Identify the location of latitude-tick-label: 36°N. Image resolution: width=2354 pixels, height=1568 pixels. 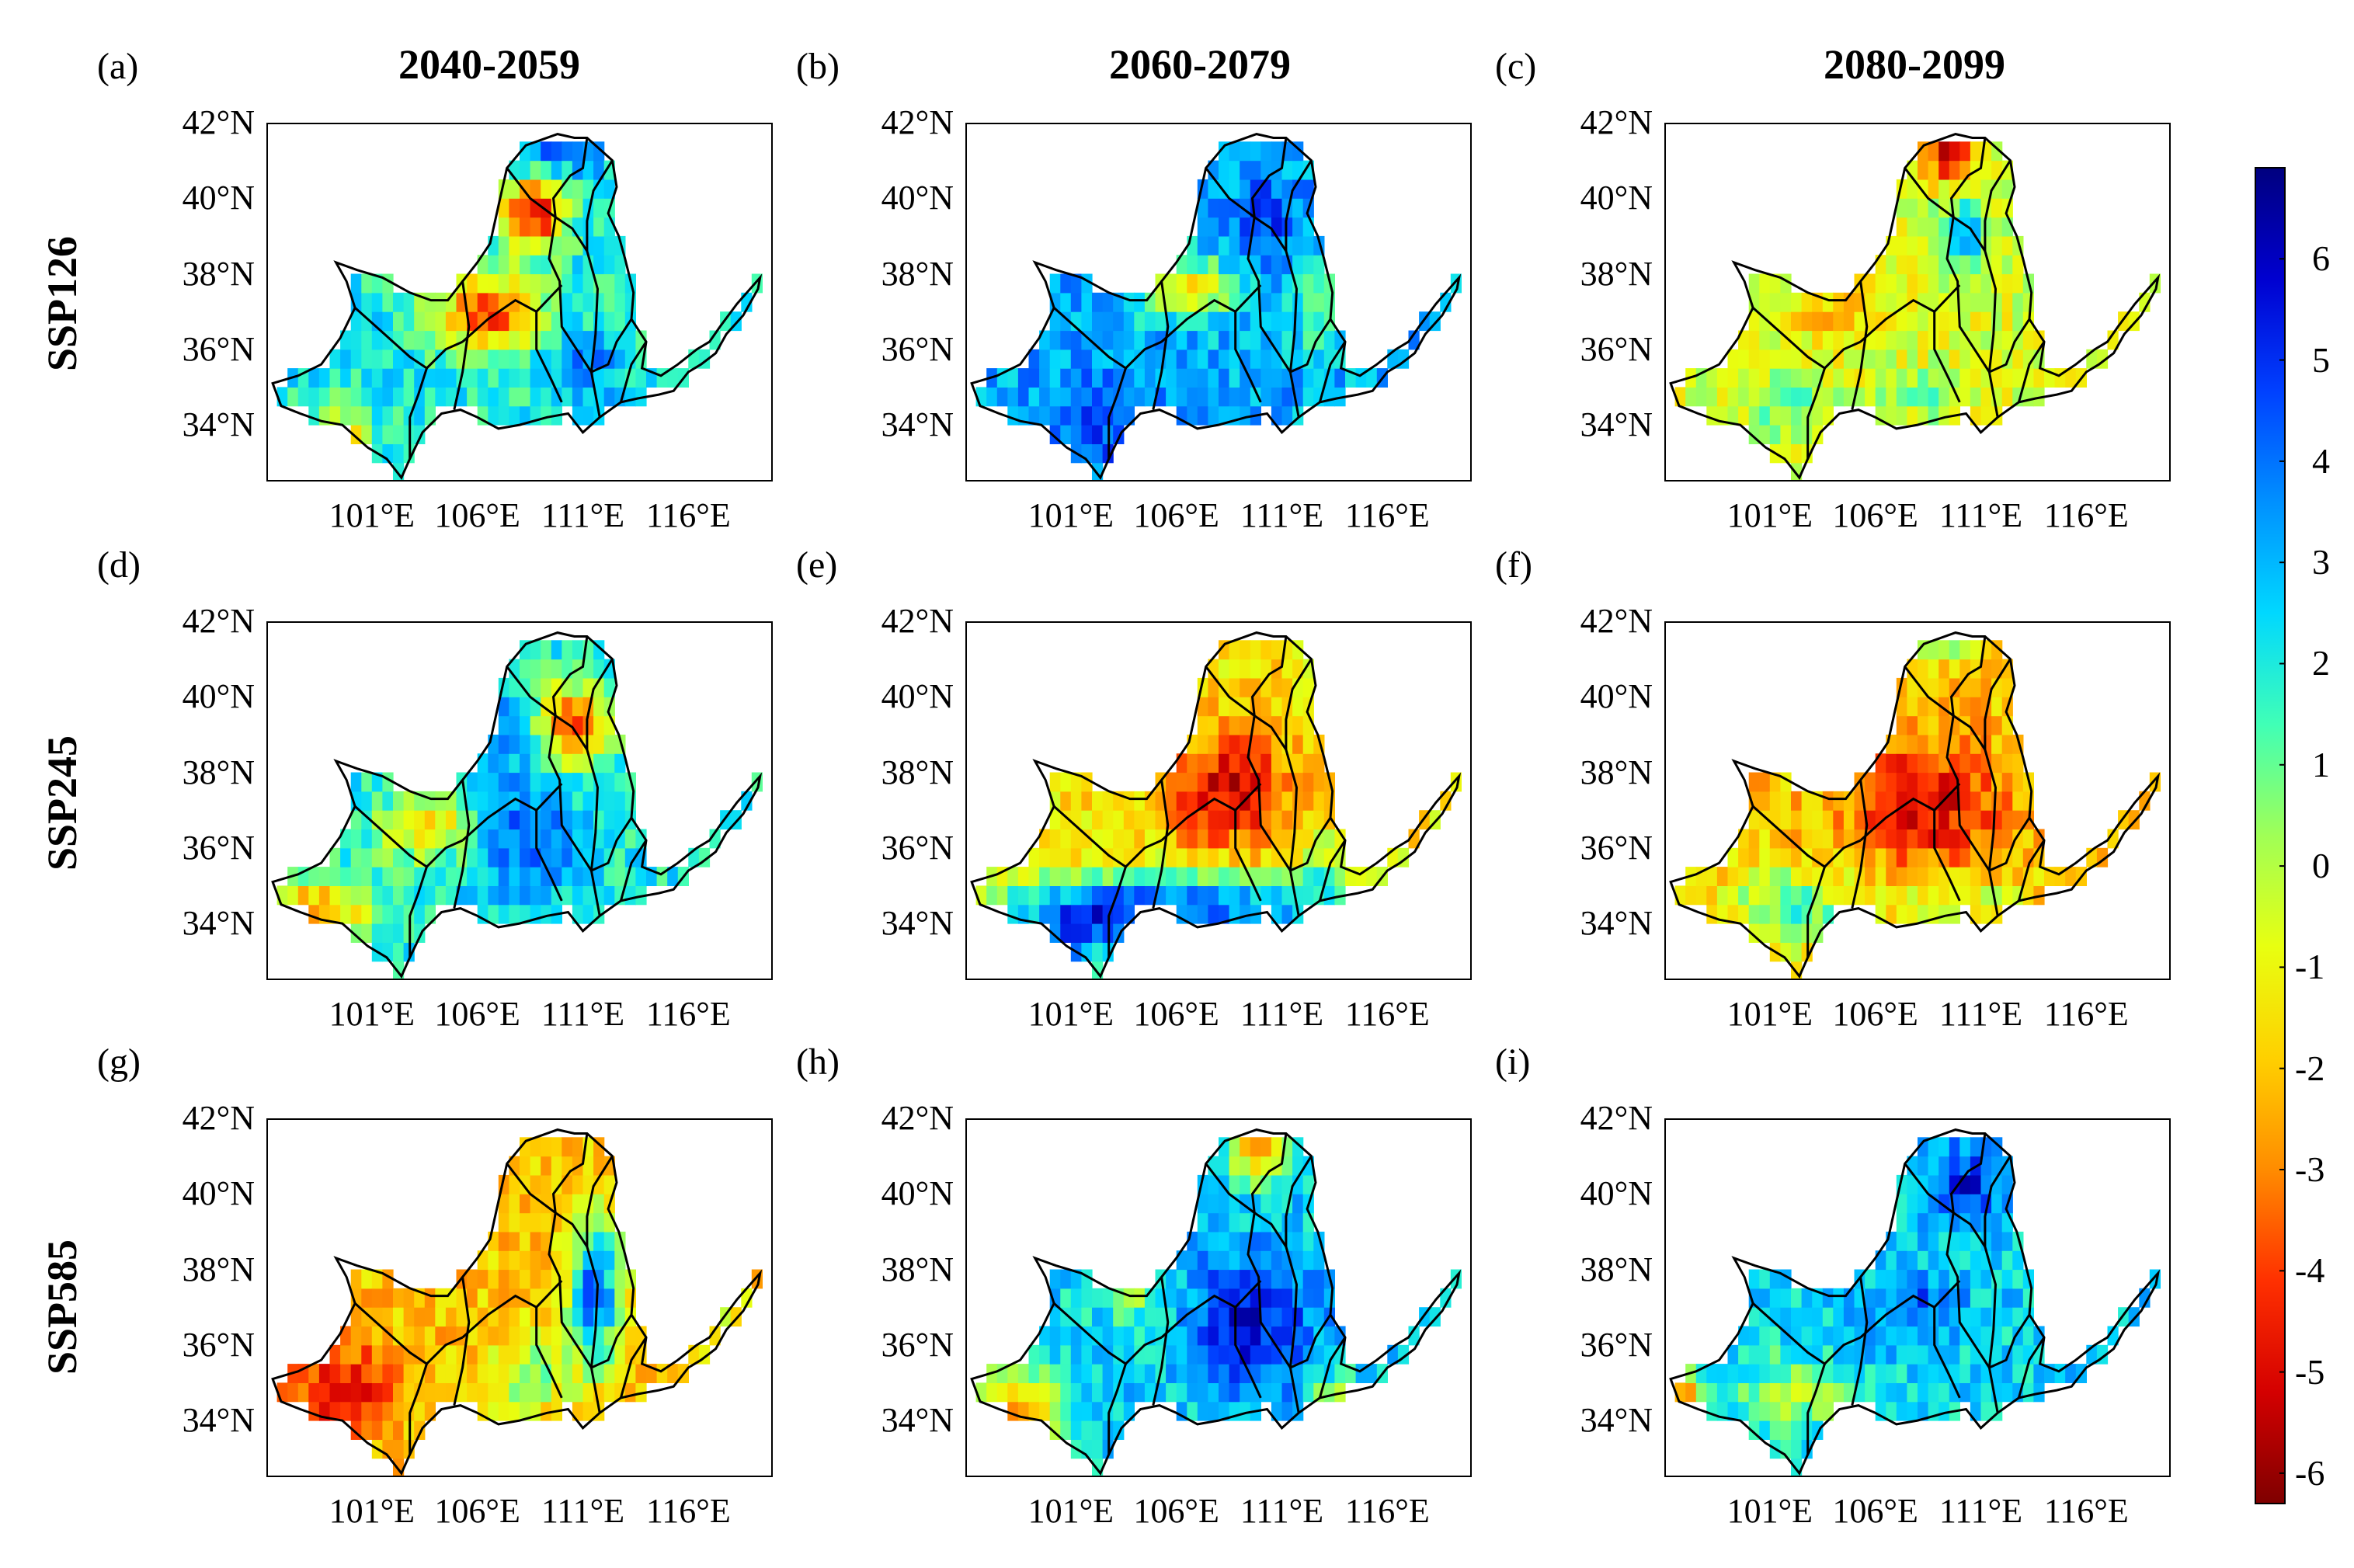
(917, 847).